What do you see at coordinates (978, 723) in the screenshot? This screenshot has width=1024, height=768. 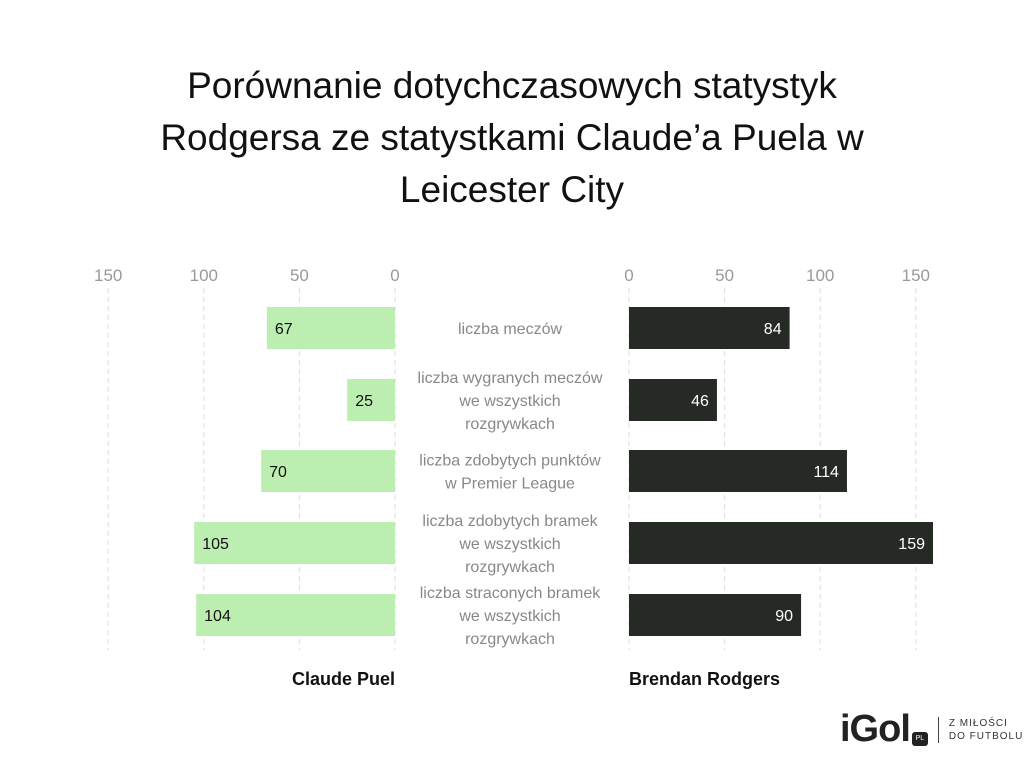 I see `logo-tagline-1: Z MIŁOŚCI` at bounding box center [978, 723].